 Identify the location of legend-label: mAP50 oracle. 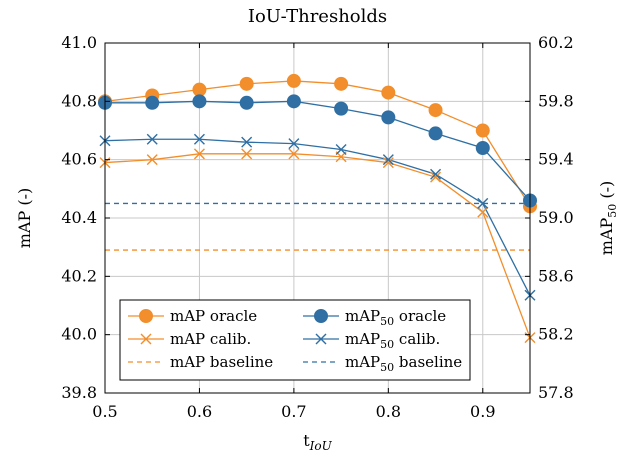
(395, 317).